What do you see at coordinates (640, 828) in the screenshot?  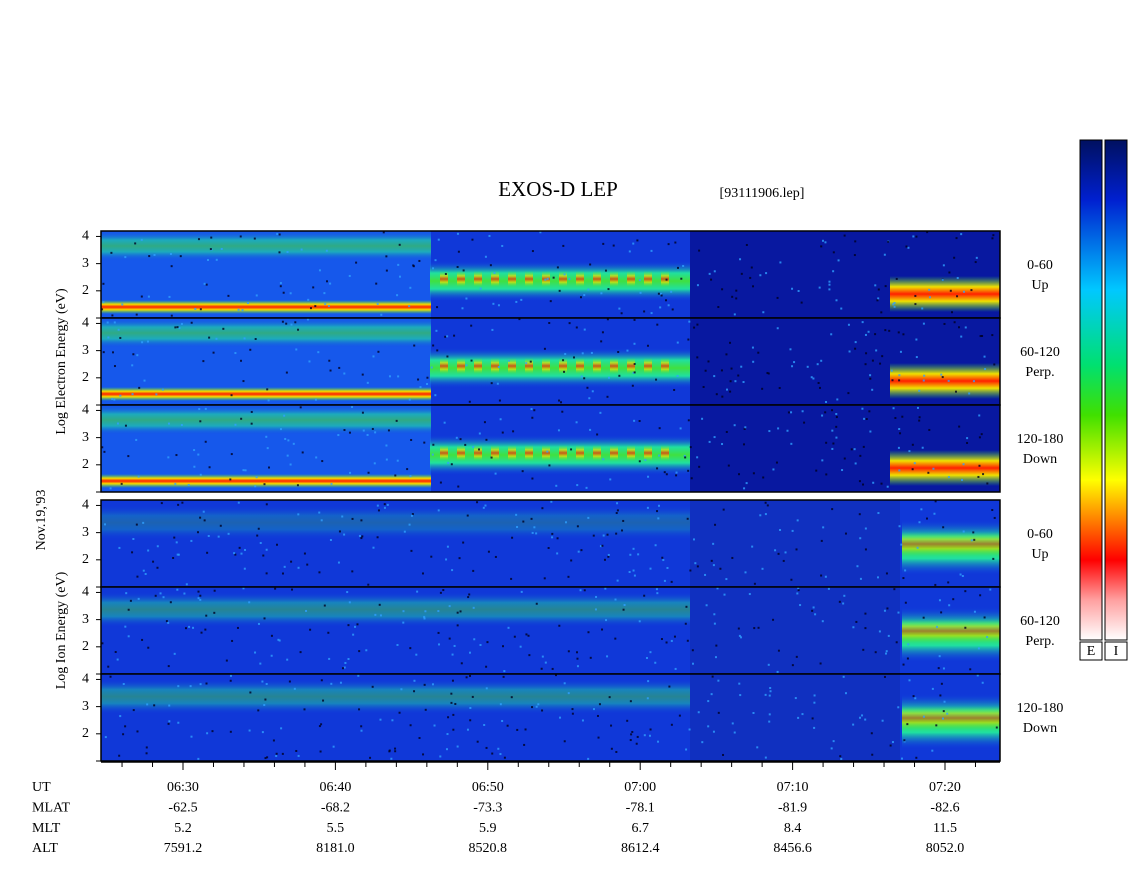 I see `row-value: 6.7` at bounding box center [640, 828].